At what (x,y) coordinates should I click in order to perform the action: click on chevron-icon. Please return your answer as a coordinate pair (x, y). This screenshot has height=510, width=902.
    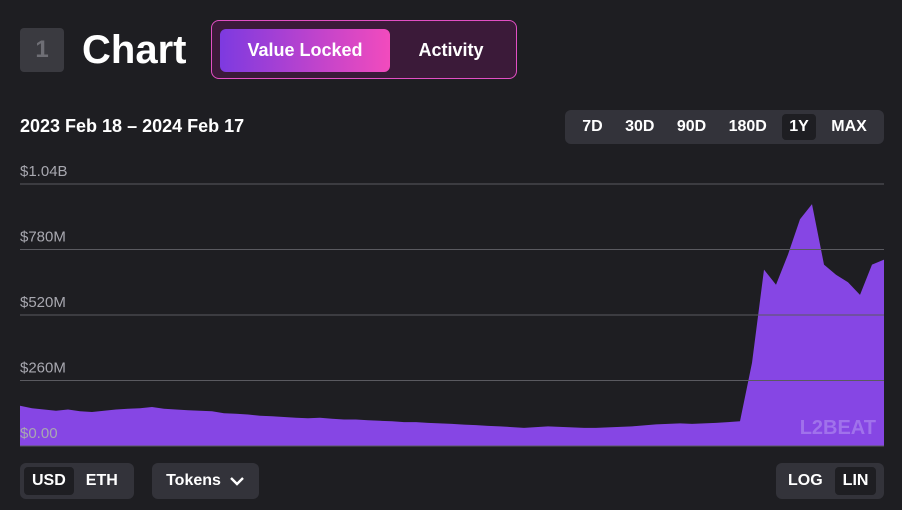
    Looking at the image, I should click on (237, 481).